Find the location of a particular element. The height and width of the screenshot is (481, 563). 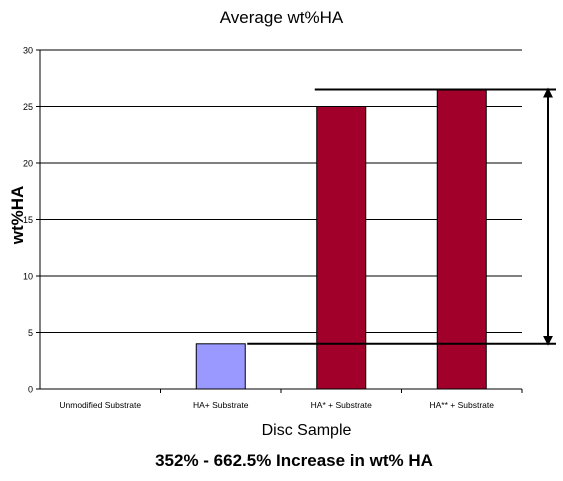

y-tick-label: 0 is located at coordinates (30, 390).